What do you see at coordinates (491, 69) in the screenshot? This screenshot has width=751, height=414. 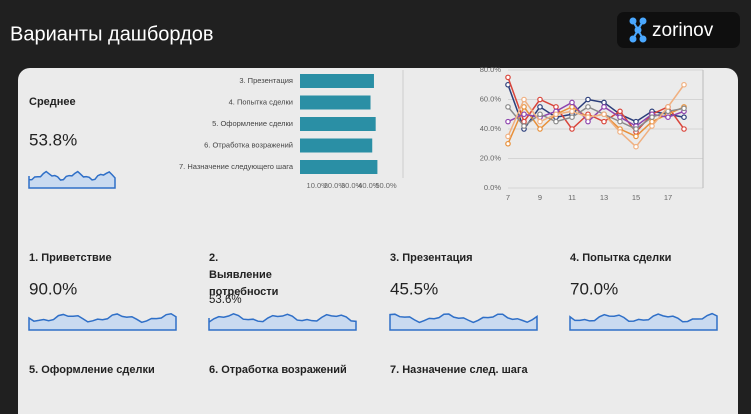 I see `y-tick-label: 80.0%` at bounding box center [491, 69].